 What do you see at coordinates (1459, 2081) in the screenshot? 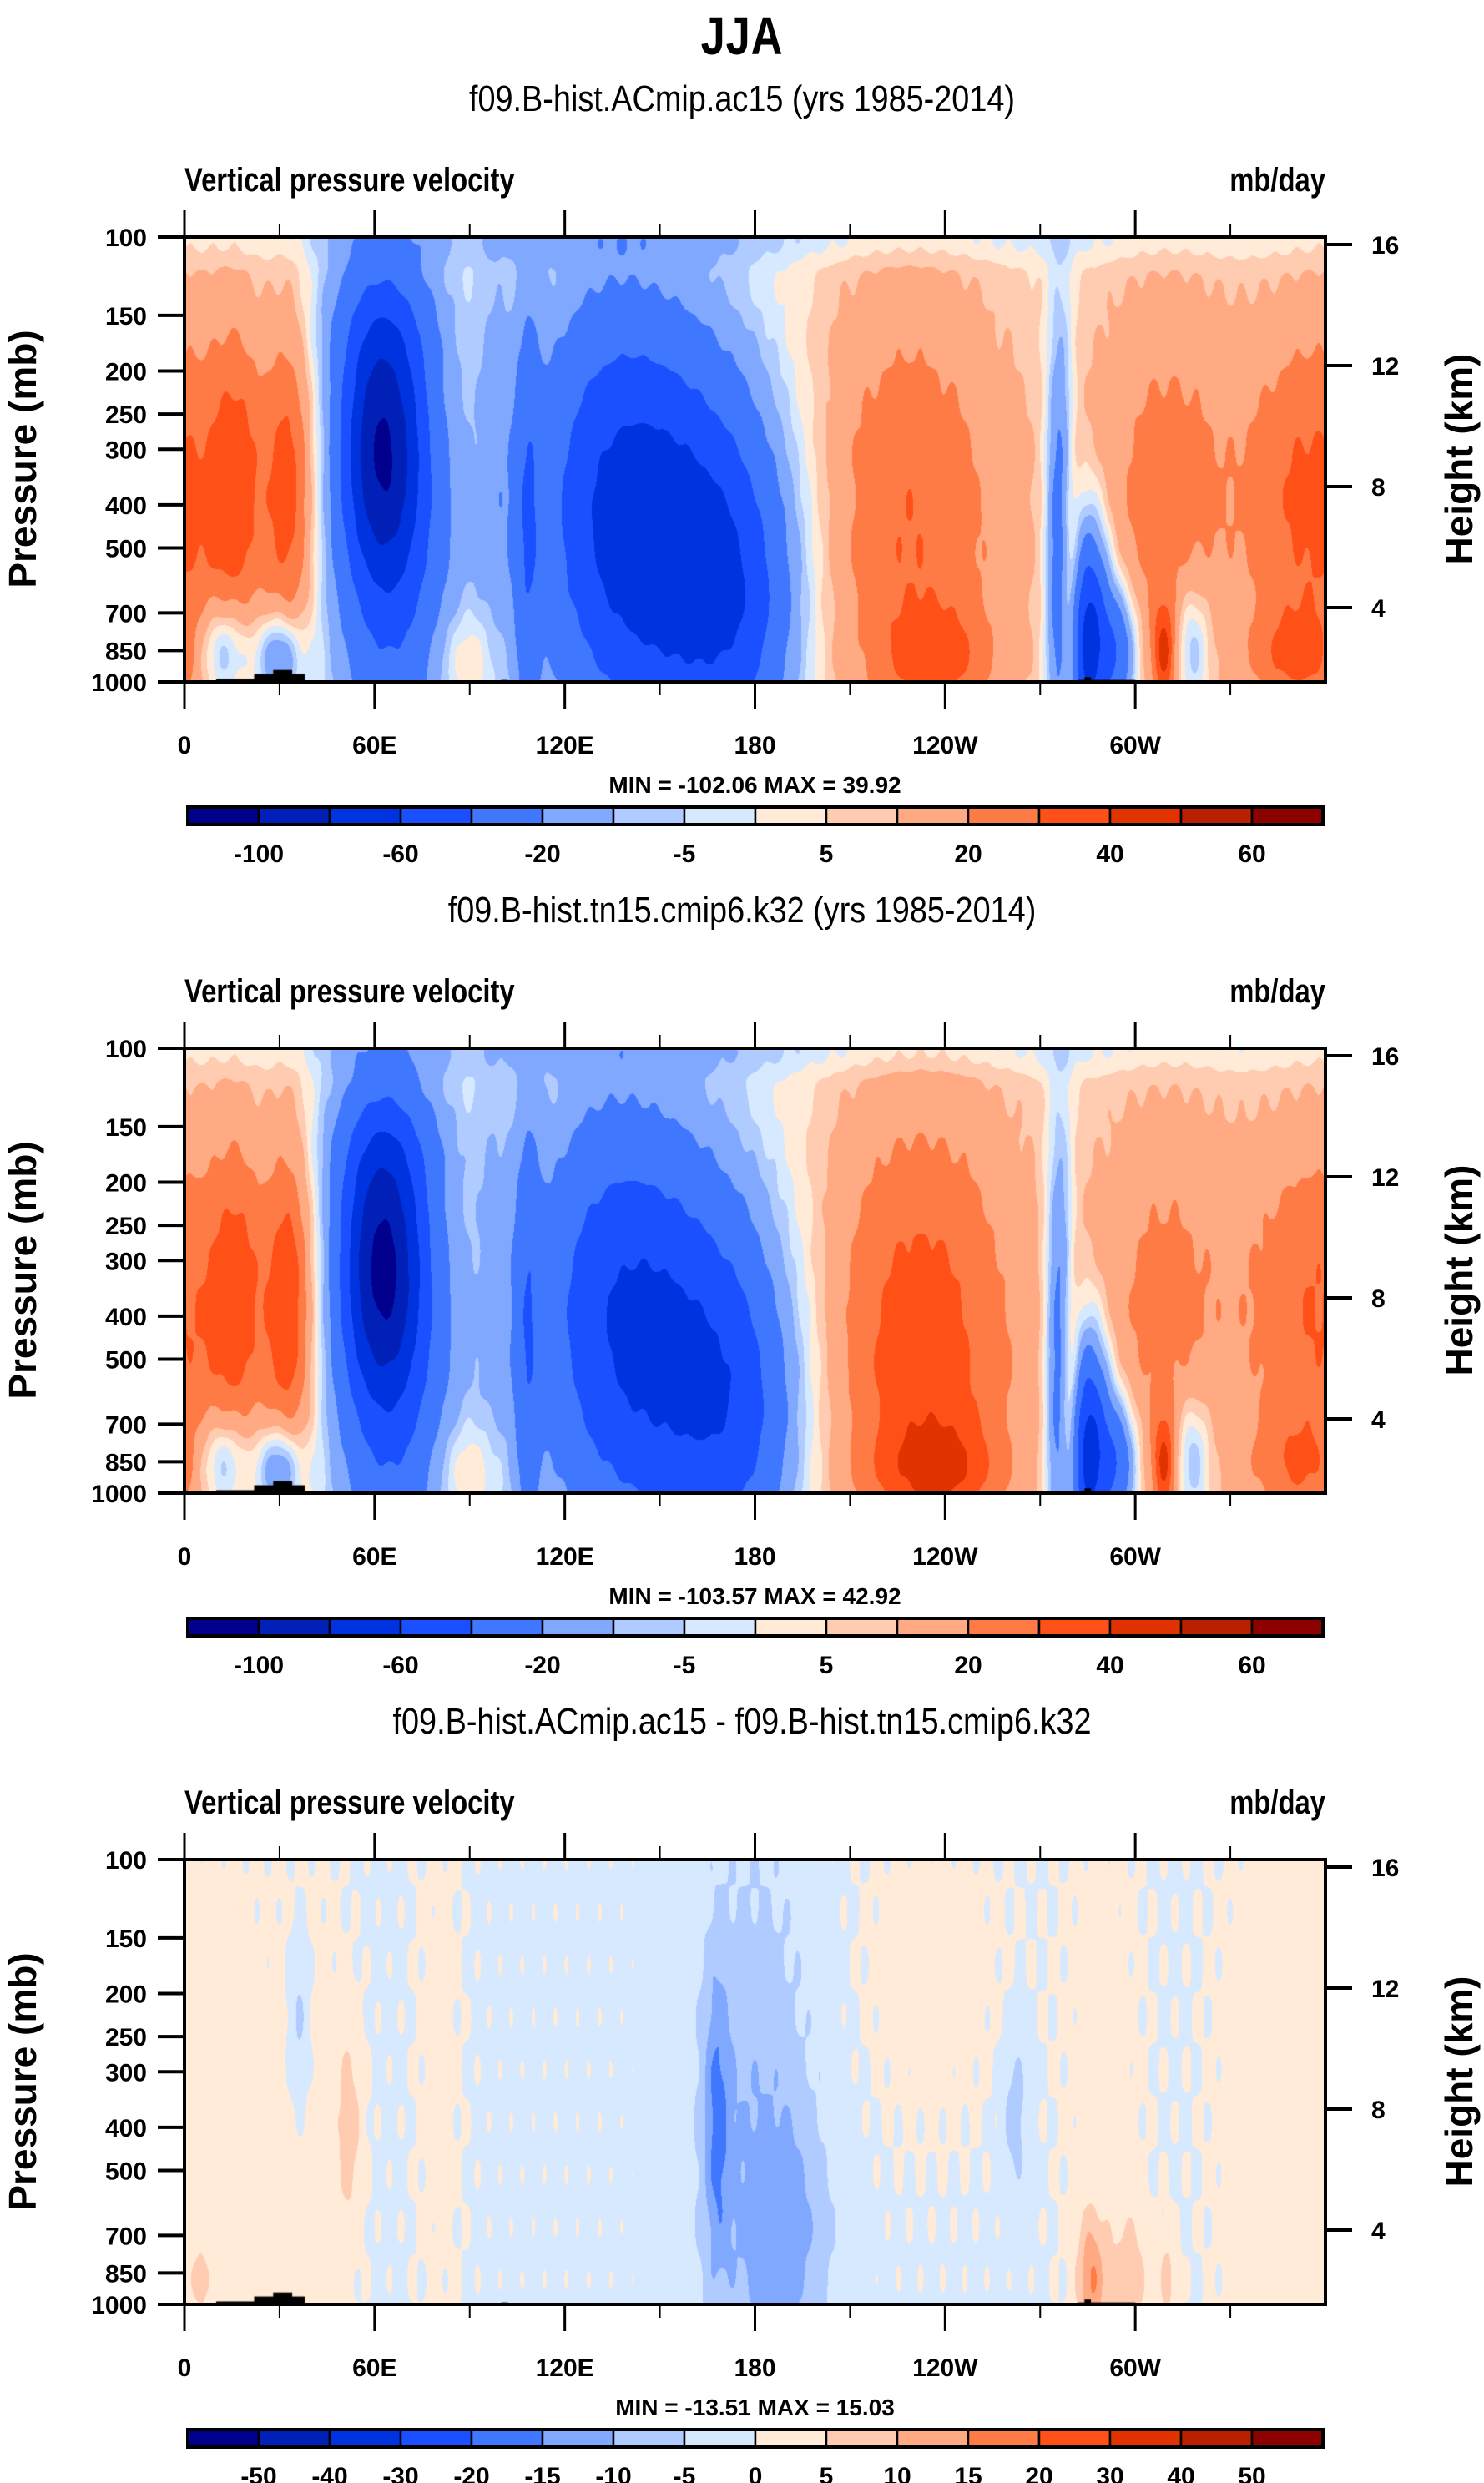
I see `y-axis-title-right: Height (km)` at bounding box center [1459, 2081].